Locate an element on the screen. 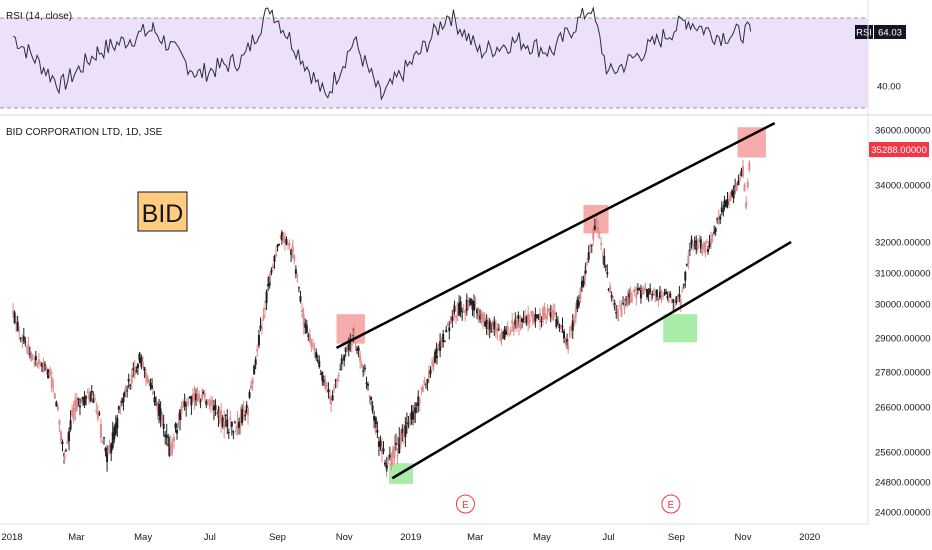  price-tick-label: 24000.00000 is located at coordinates (902, 513).